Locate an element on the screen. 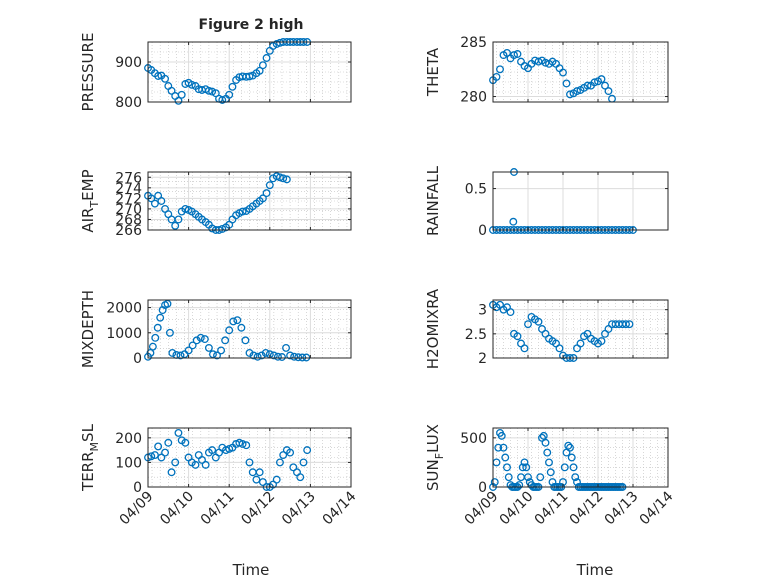 Image resolution: width=778 pixels, height=583 pixels. y-tick-label: 266 is located at coordinates (128, 231).